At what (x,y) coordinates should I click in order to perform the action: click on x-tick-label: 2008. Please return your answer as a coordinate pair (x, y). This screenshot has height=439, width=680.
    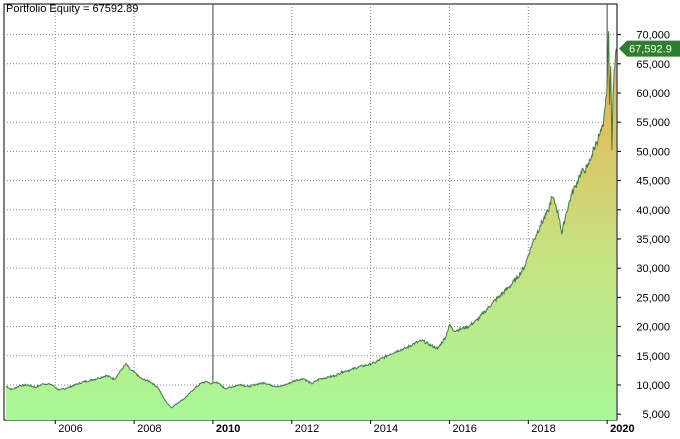
    Looking at the image, I should click on (149, 429).